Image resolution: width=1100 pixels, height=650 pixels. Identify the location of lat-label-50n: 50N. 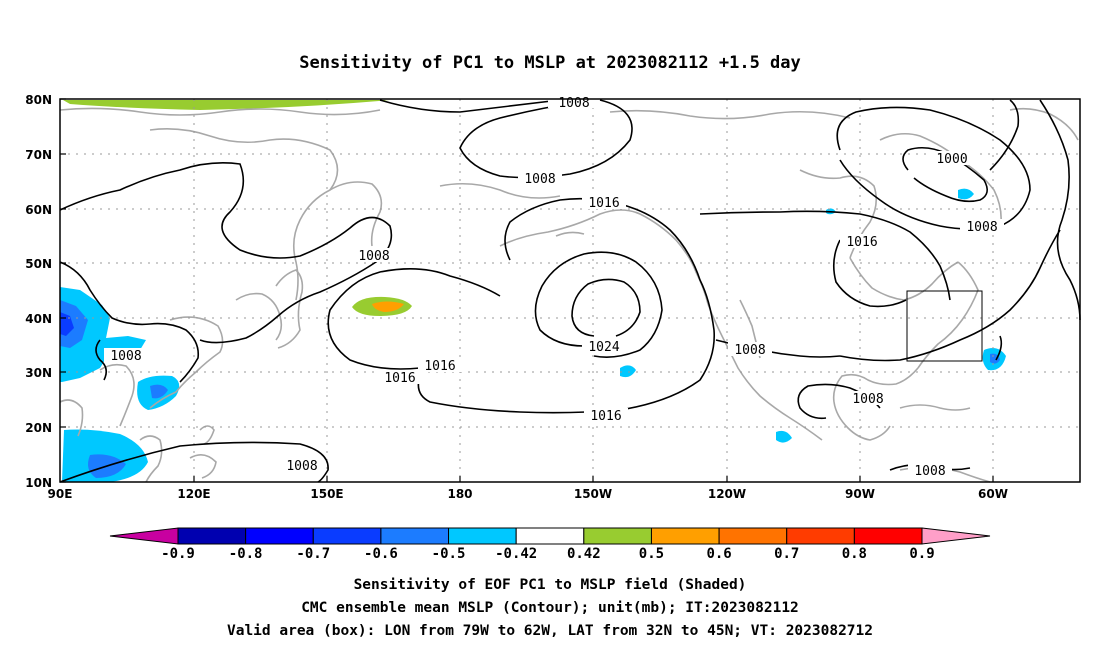
(38, 264).